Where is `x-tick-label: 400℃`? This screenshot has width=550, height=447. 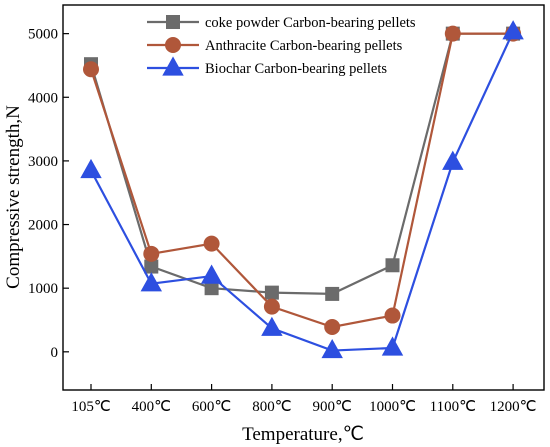 x-tick-label: 400℃ is located at coordinates (151, 407).